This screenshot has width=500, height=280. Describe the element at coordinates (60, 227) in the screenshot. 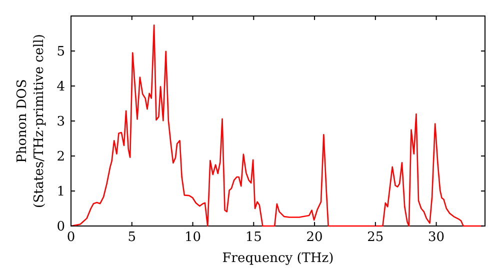

I see `y-tick-label: 0` at that location.